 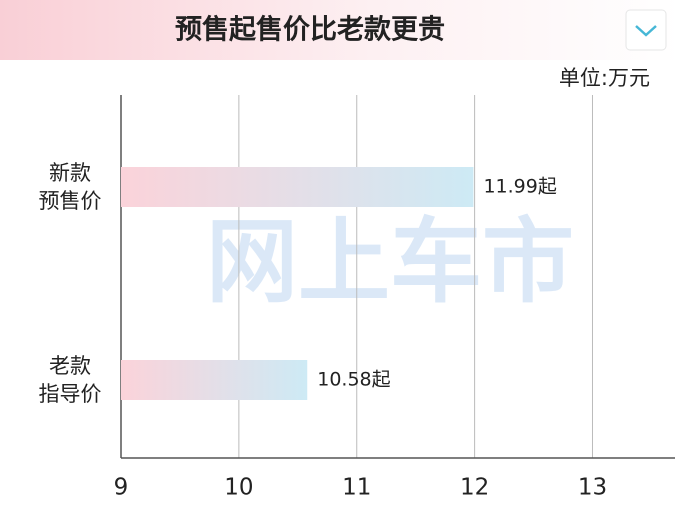 What do you see at coordinates (390, 261) in the screenshot?
I see `watermark: 网上车市` at bounding box center [390, 261].